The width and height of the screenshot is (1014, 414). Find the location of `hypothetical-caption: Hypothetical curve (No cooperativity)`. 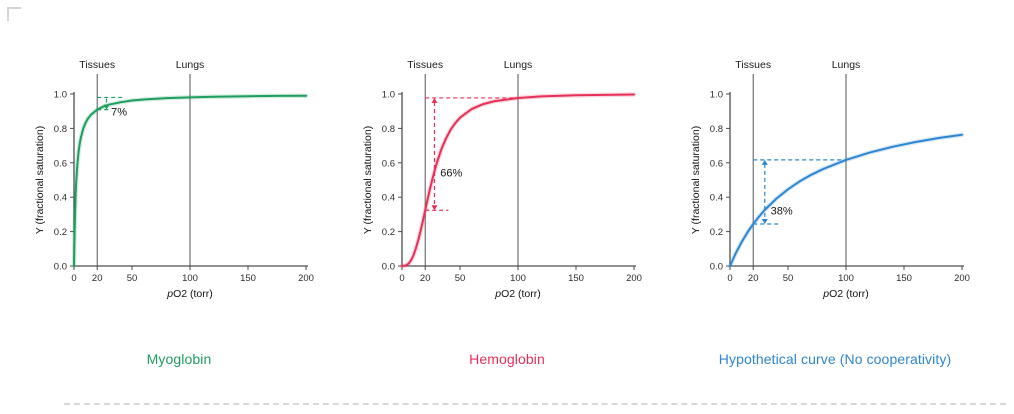

hypothetical-caption: Hypothetical curve (No cooperativity) is located at coordinates (835, 359).